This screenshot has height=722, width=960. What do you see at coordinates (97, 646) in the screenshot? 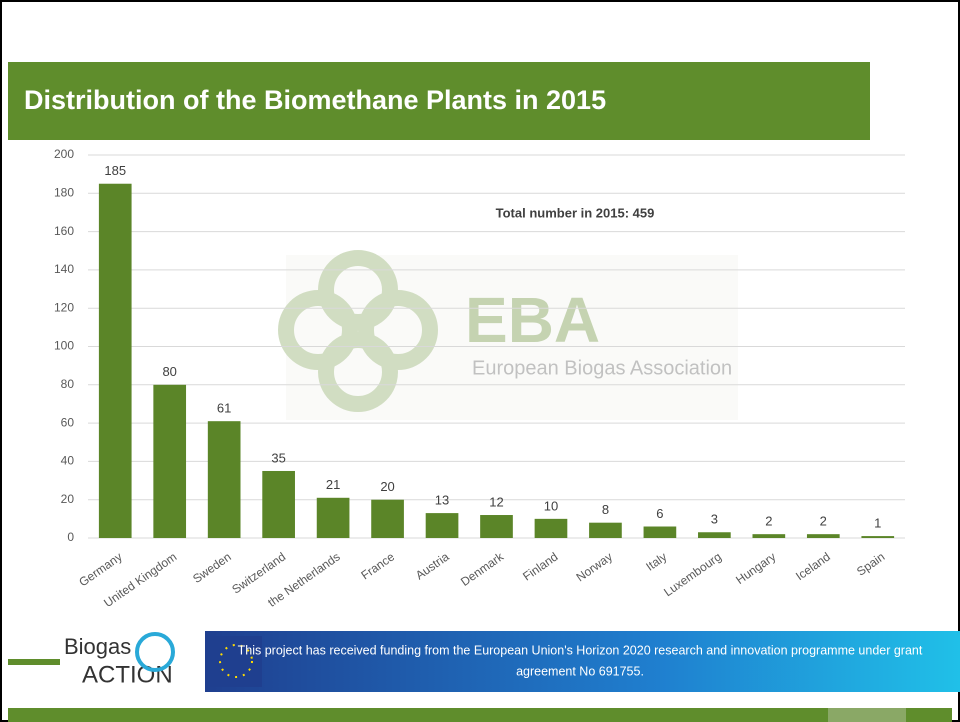
I see `footer-logo-top: Biogas` at bounding box center [97, 646].